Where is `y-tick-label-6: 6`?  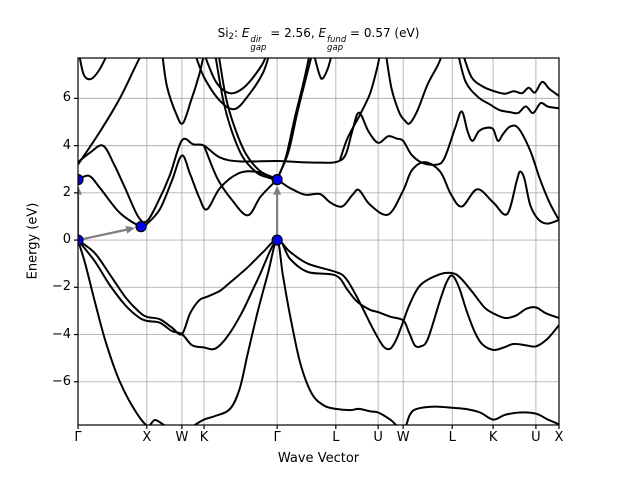
y-tick-label-6: 6 is located at coordinates (66, 98).